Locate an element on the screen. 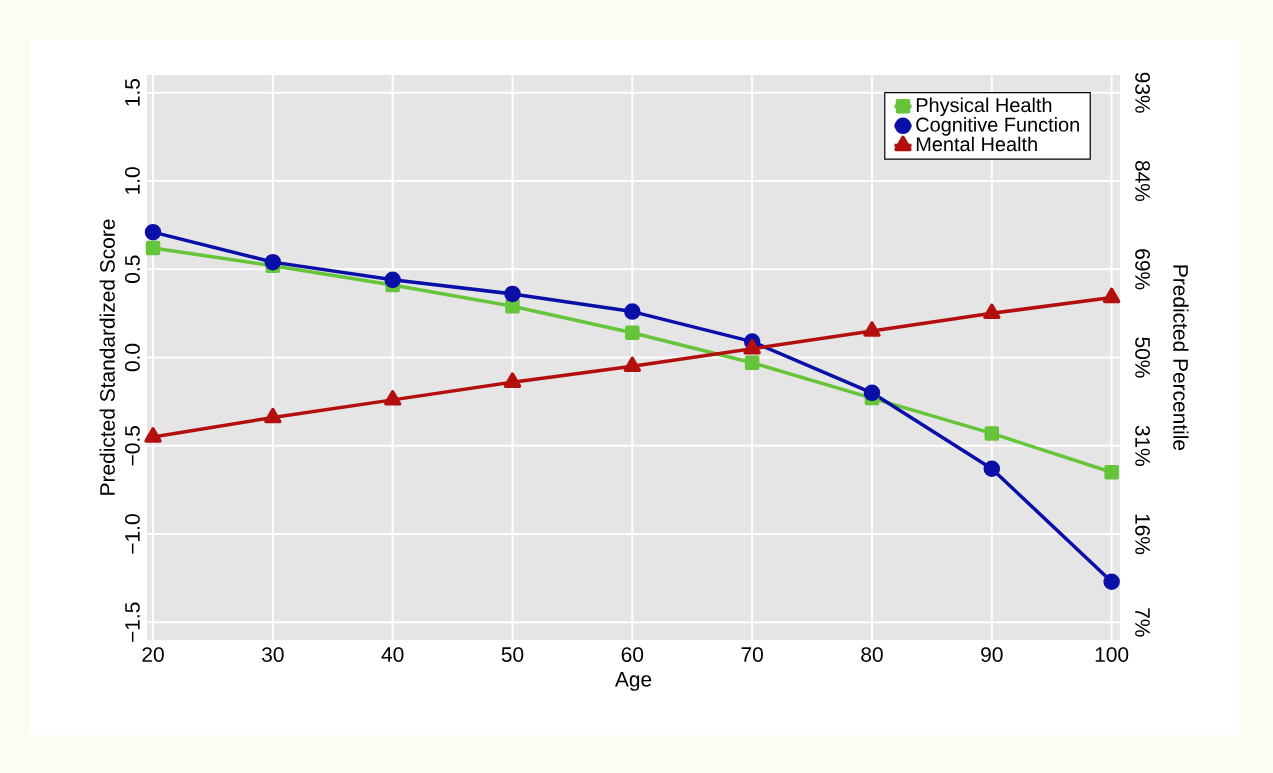 The image size is (1273, 773). x-tick-label: 40 is located at coordinates (392, 654).